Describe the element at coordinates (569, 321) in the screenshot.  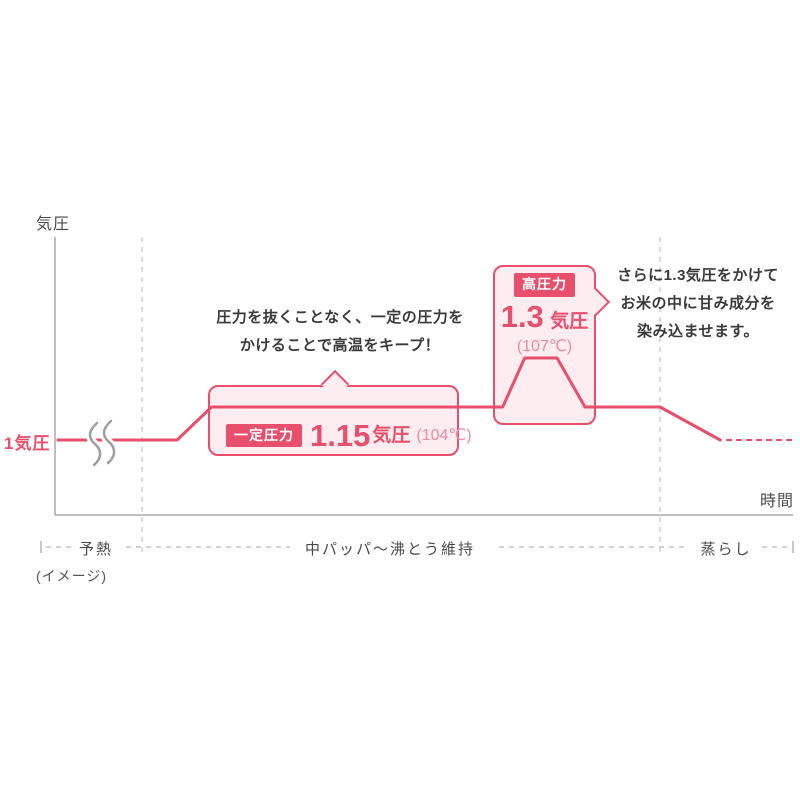
I see `high-pressure-unit: 気圧` at that location.